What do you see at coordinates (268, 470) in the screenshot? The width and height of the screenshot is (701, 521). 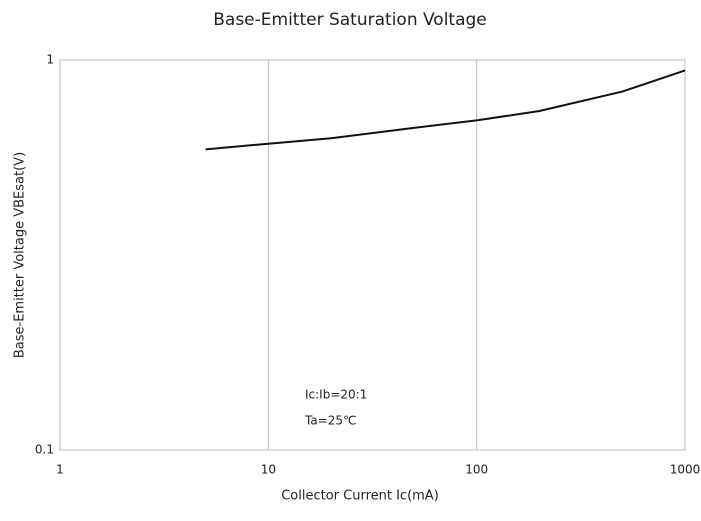 I see `x-tick-label: 10` at bounding box center [268, 470].